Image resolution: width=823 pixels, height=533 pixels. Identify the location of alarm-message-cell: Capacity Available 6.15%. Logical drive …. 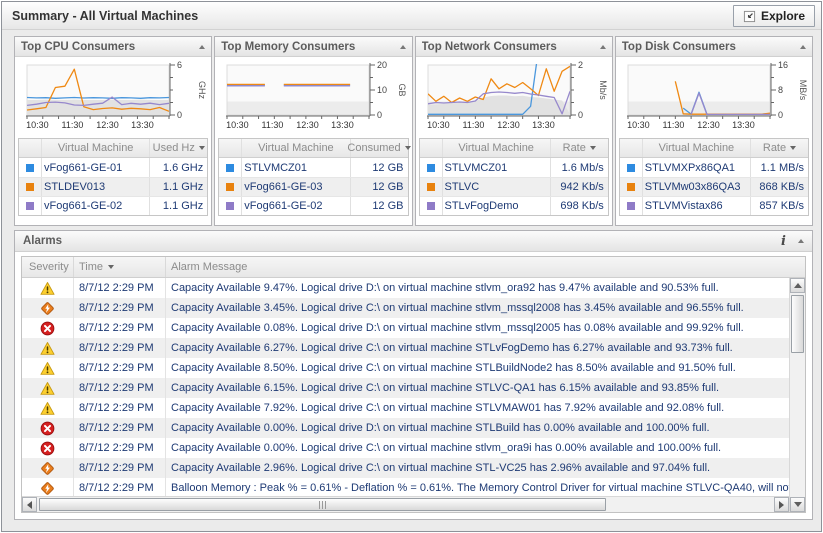
(445, 388).